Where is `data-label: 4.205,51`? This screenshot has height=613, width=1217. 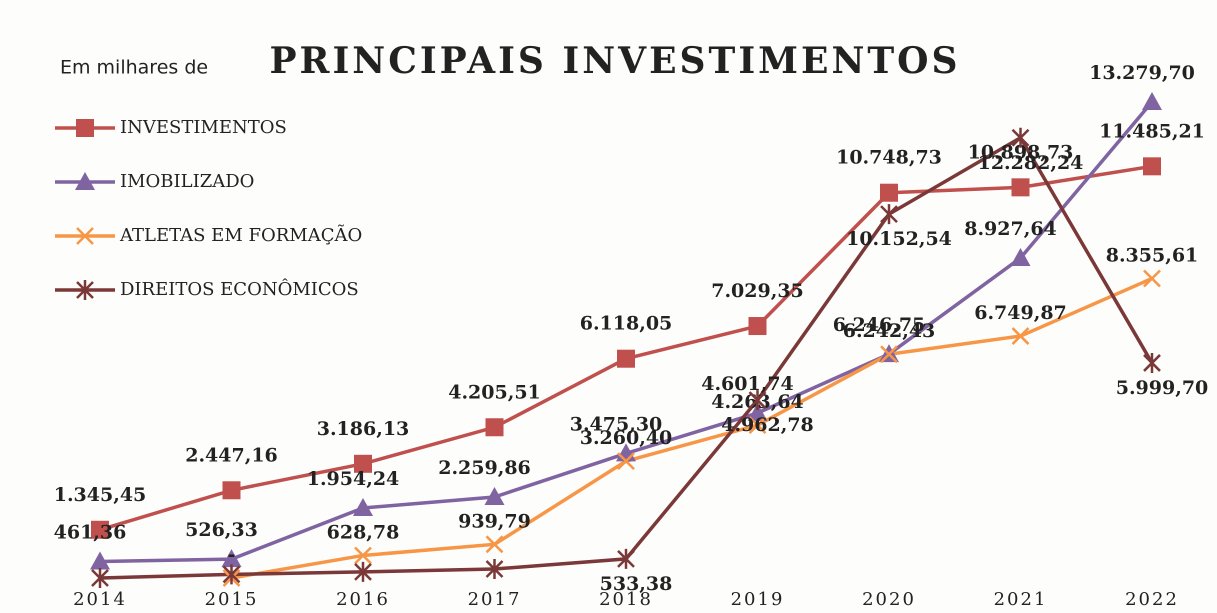 data-label: 4.205,51 is located at coordinates (494, 392).